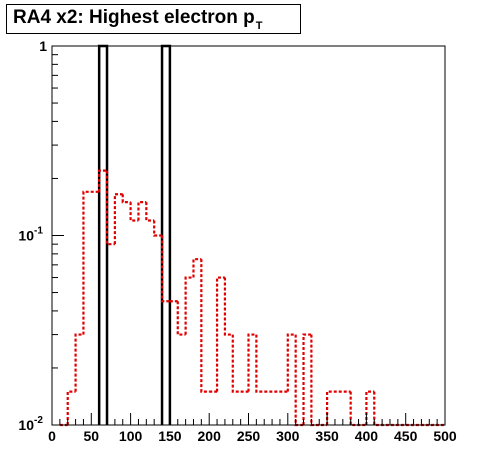  I want to click on x-tick-label: 350, so click(327, 436).